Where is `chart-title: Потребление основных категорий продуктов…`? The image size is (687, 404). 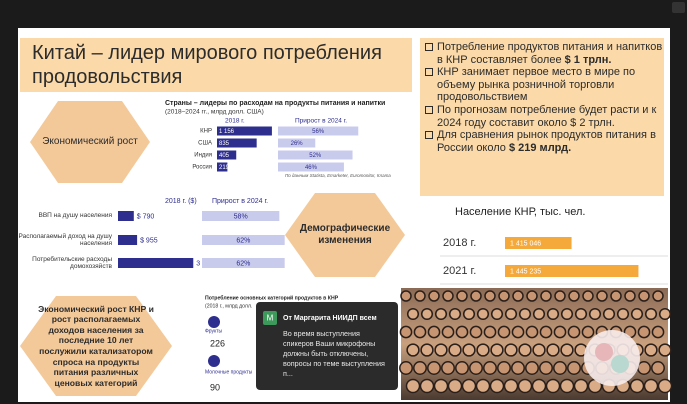
chart-title: Потребление основных категорий продуктов… is located at coordinates (272, 297).